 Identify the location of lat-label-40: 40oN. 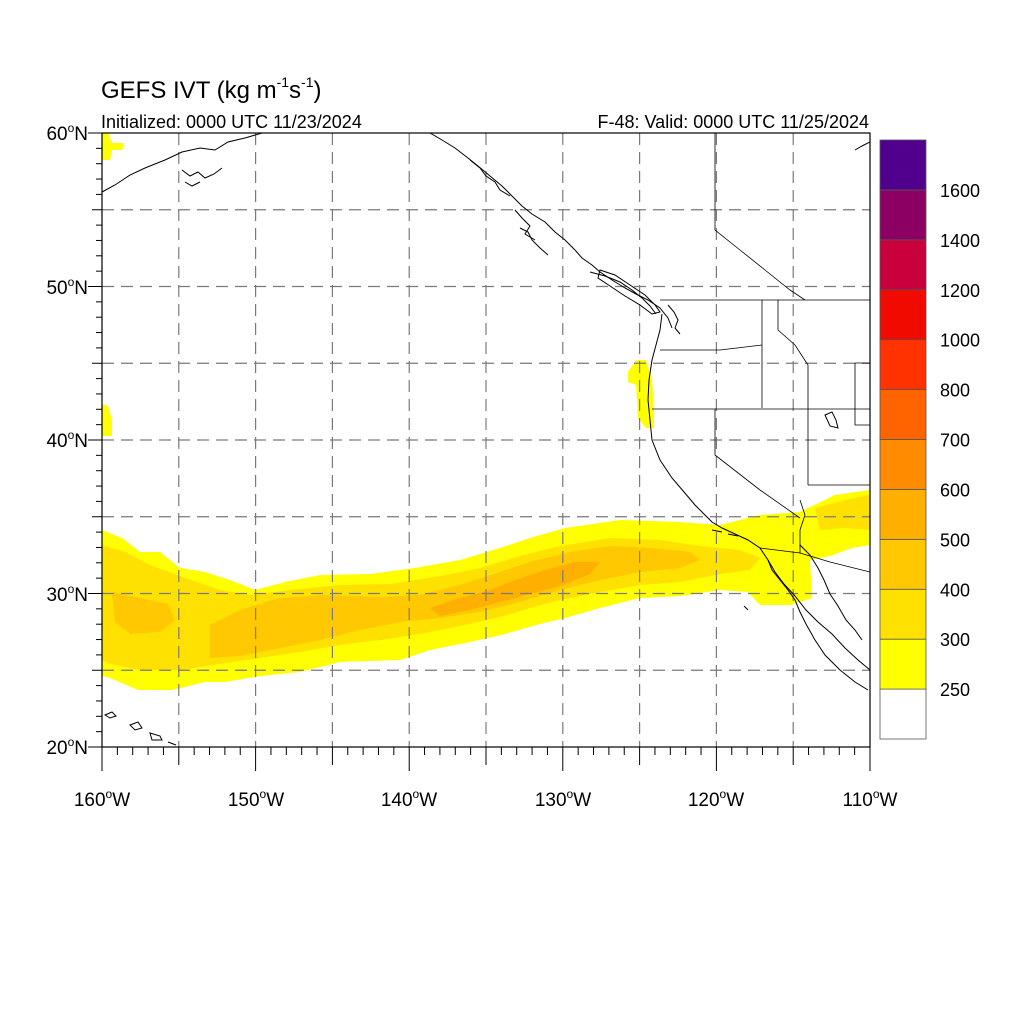
(67, 440).